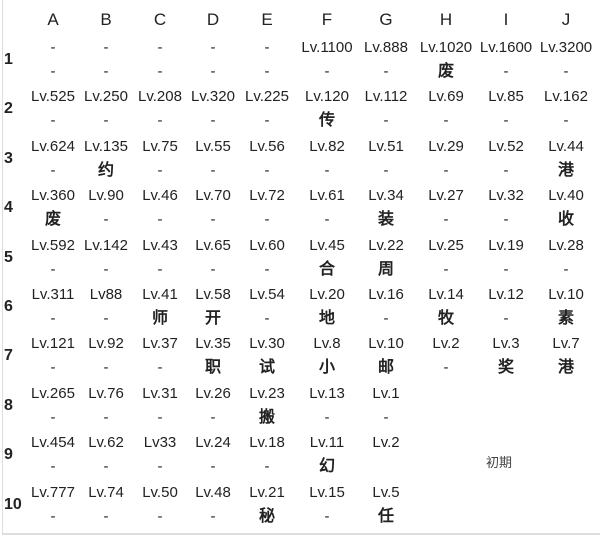  What do you see at coordinates (212, 318) in the screenshot?
I see `cell-tag: 开` at bounding box center [212, 318].